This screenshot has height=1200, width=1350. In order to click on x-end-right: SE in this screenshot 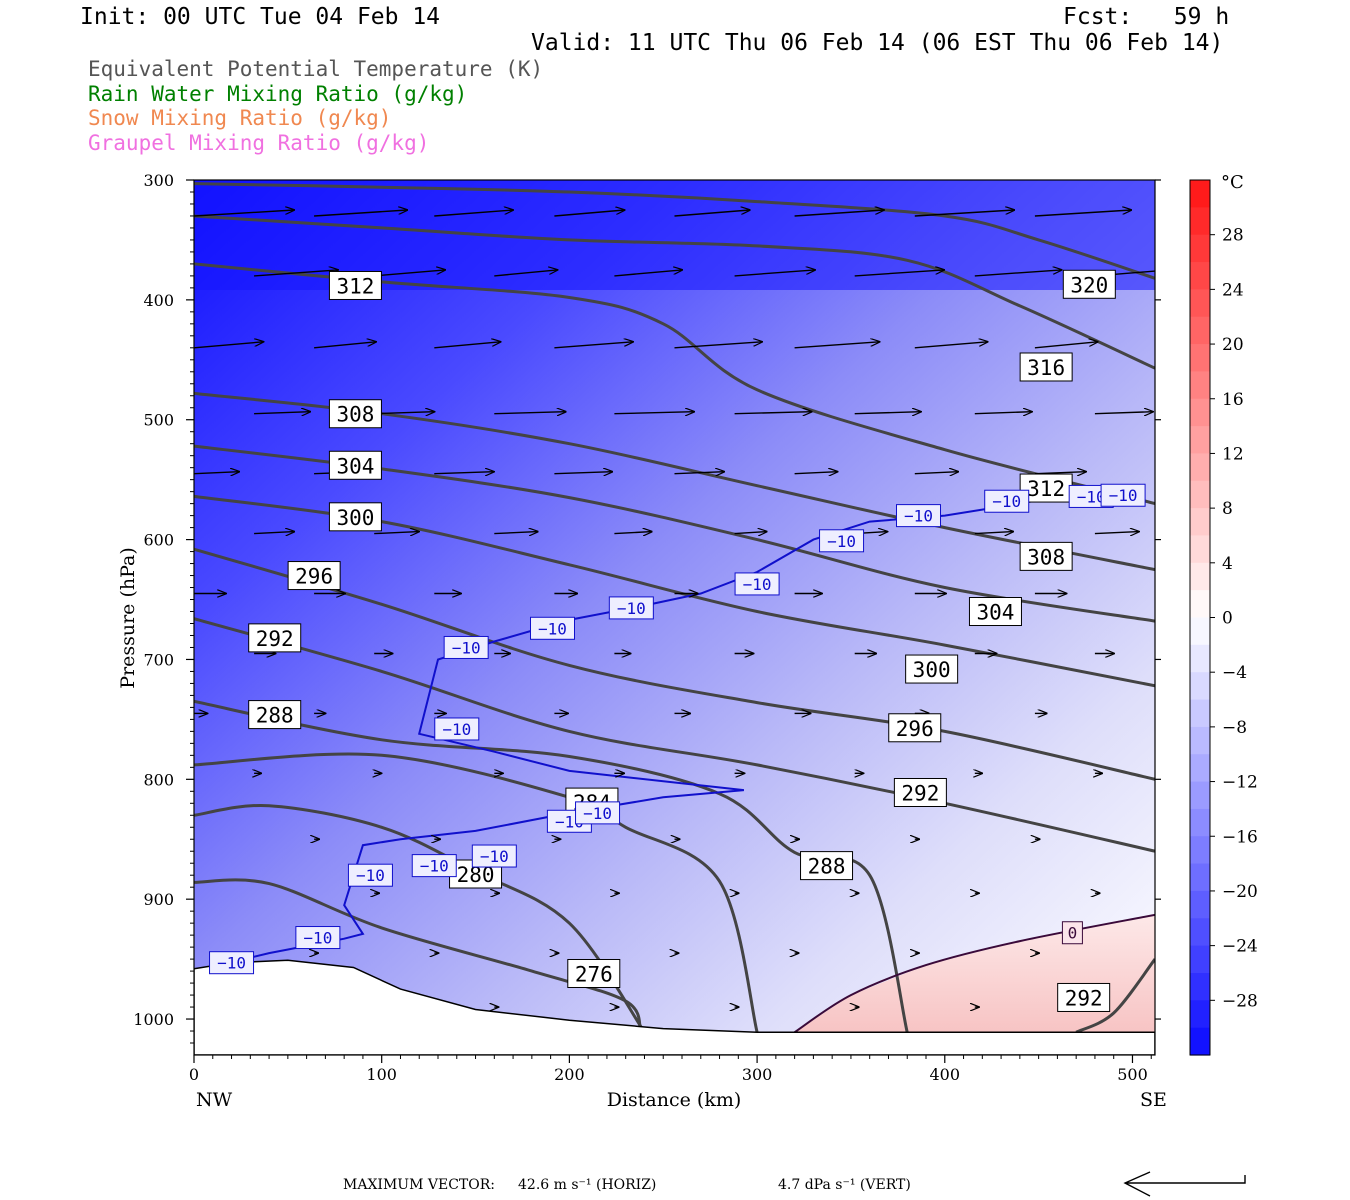, I will do `click(1153, 1100)`.